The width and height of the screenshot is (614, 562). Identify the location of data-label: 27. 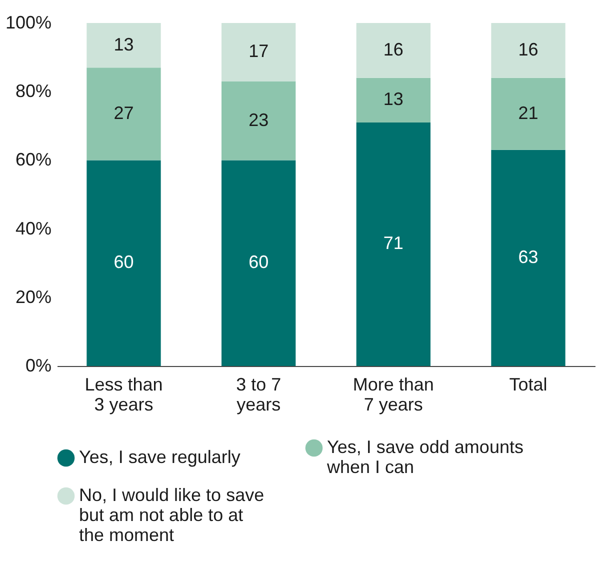
(124, 112).